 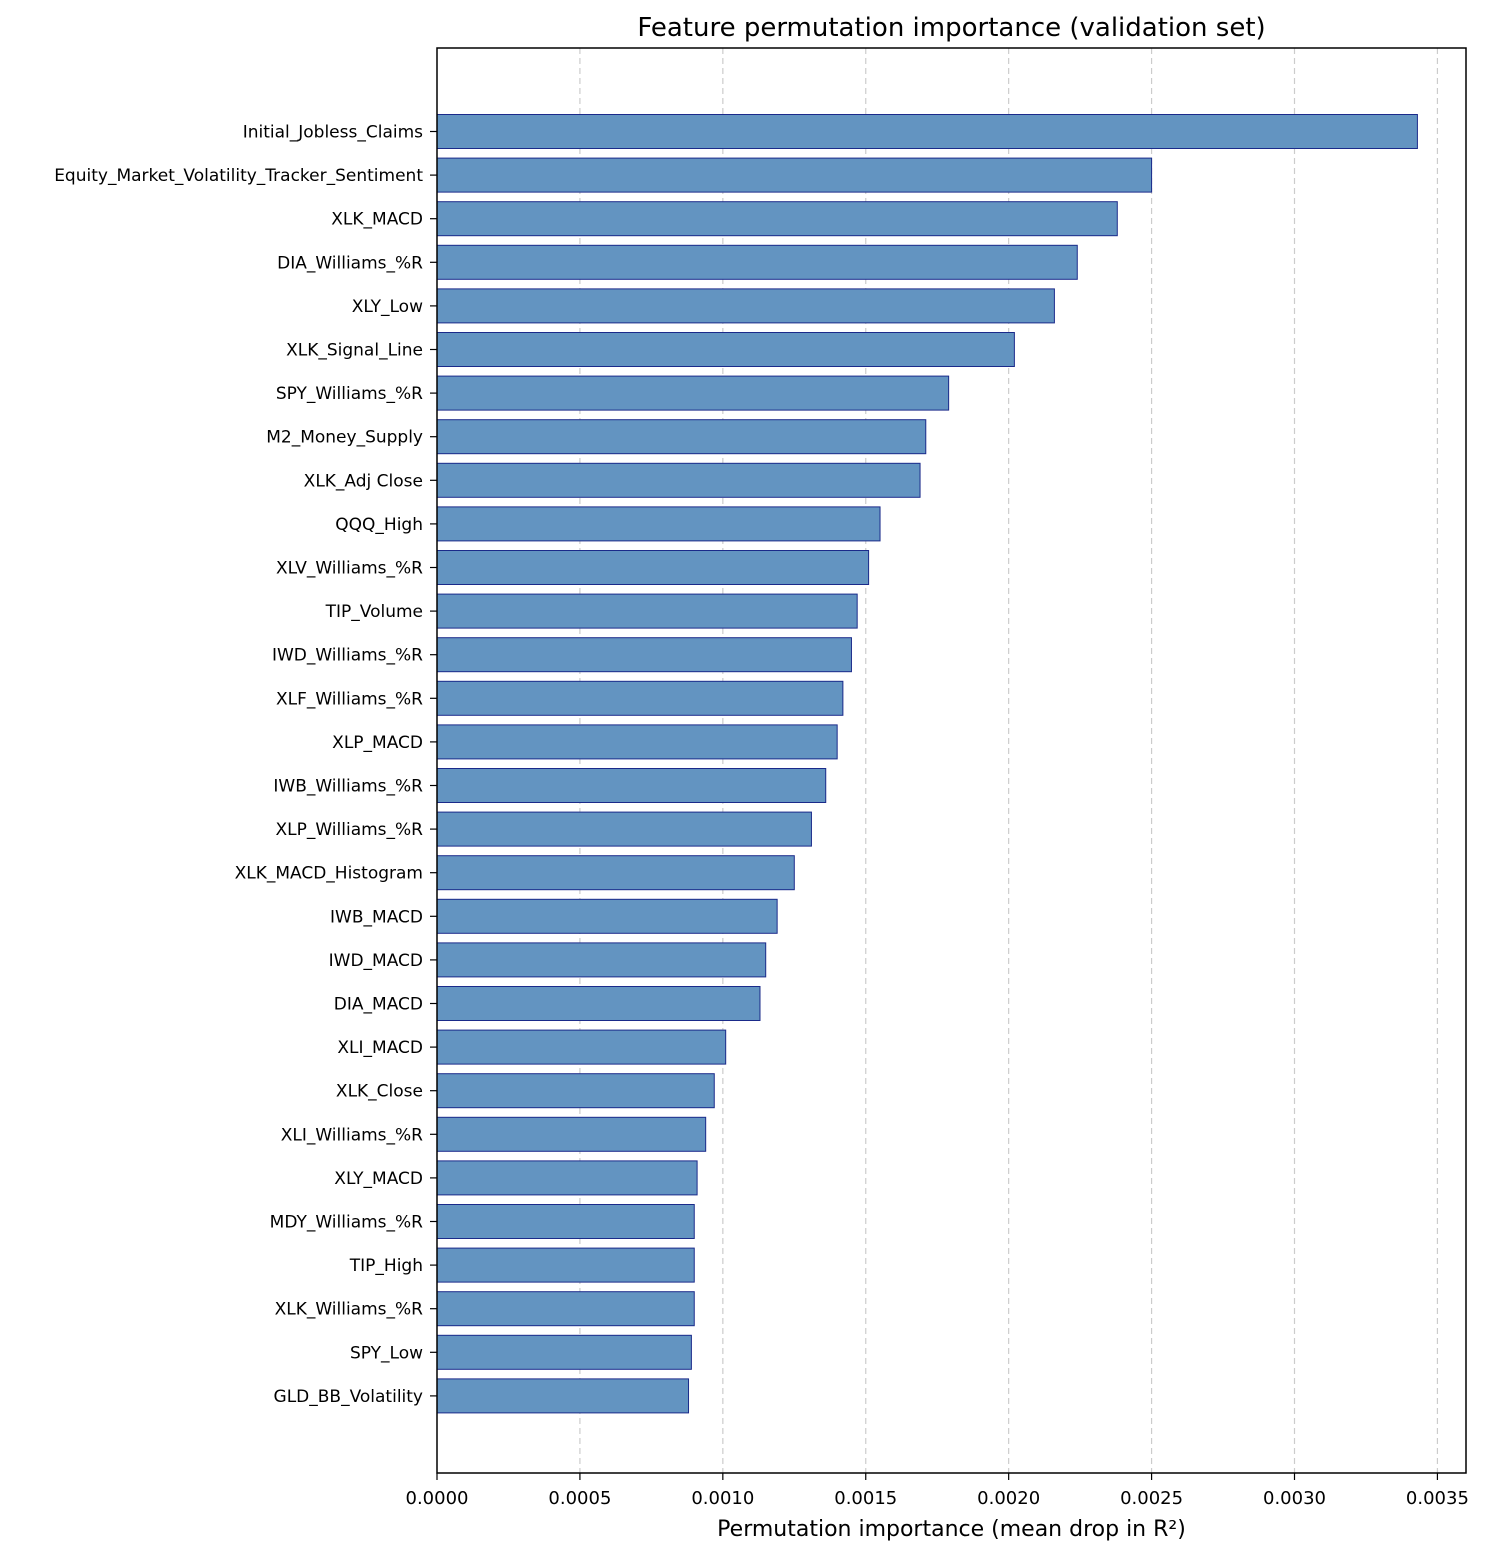 What do you see at coordinates (376, 961) in the screenshot?
I see `y-tick-label: IWD_MACD` at bounding box center [376, 961].